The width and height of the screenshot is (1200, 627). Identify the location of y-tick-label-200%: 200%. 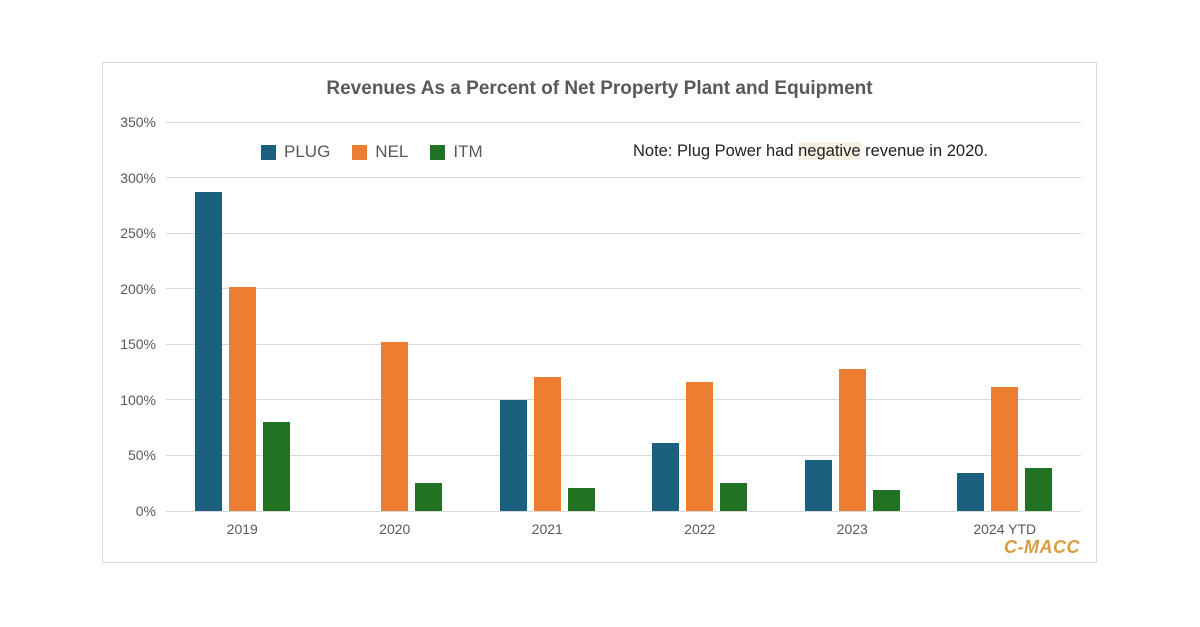
(138, 288).